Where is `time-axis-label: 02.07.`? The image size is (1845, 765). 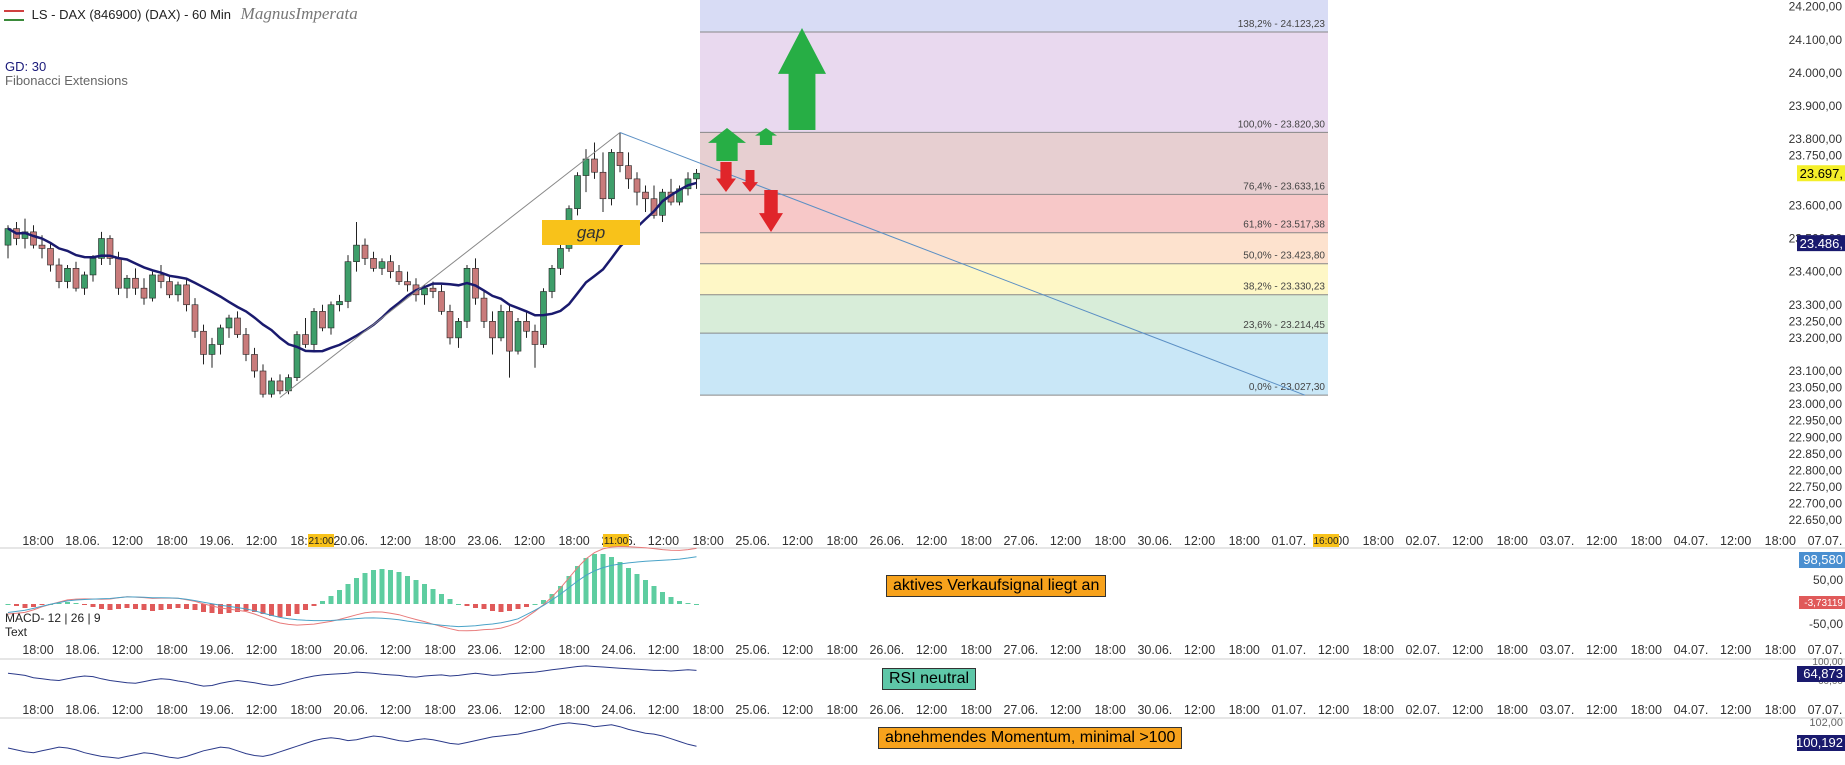 time-axis-label: 02.07. is located at coordinates (1423, 710).